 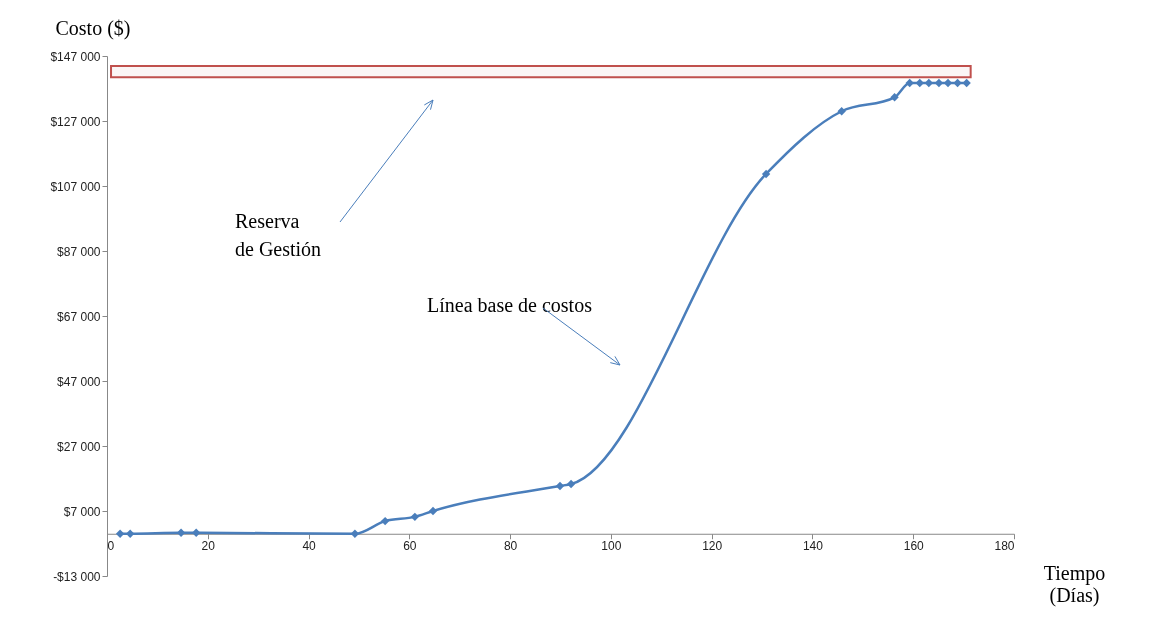 I want to click on y-tick-label: $127 000, so click(x=75, y=121).